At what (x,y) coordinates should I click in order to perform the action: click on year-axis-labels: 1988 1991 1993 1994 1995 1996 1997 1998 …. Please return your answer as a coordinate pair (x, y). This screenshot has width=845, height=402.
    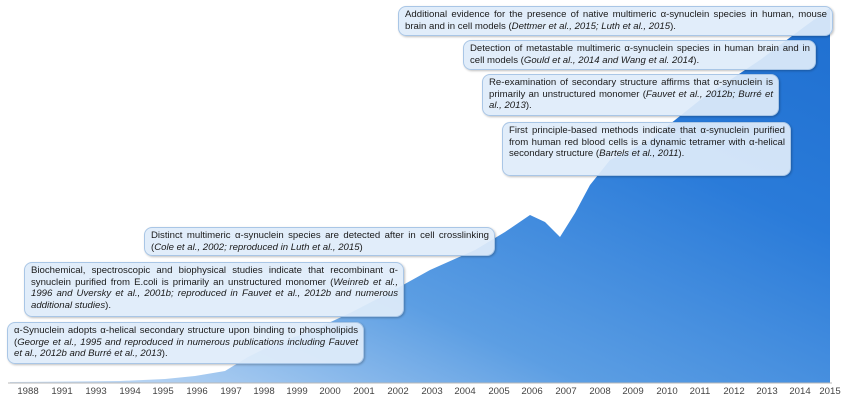
    Looking at the image, I should click on (422, 393).